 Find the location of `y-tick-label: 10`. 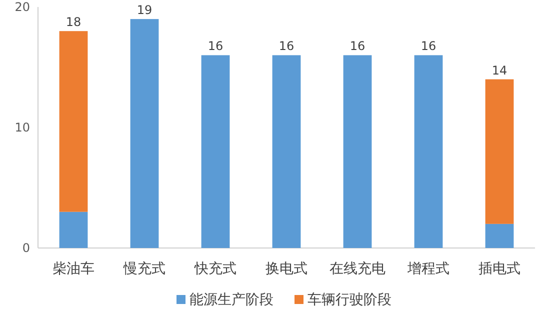

y-tick-label: 10 is located at coordinates (22, 127).